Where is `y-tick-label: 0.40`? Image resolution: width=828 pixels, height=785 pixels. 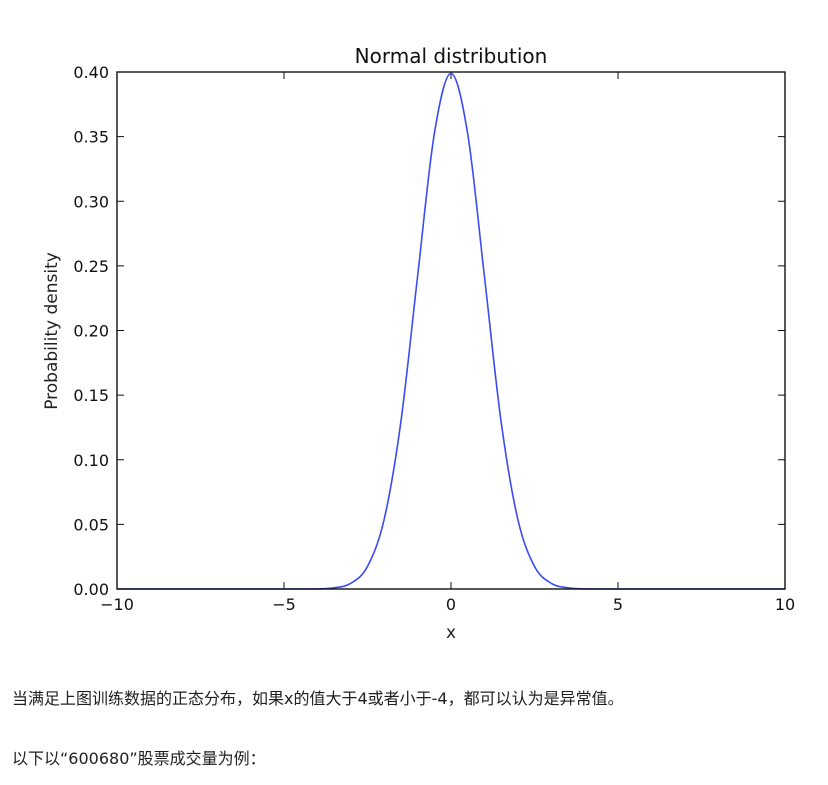 y-tick-label: 0.40 is located at coordinates (91, 72).